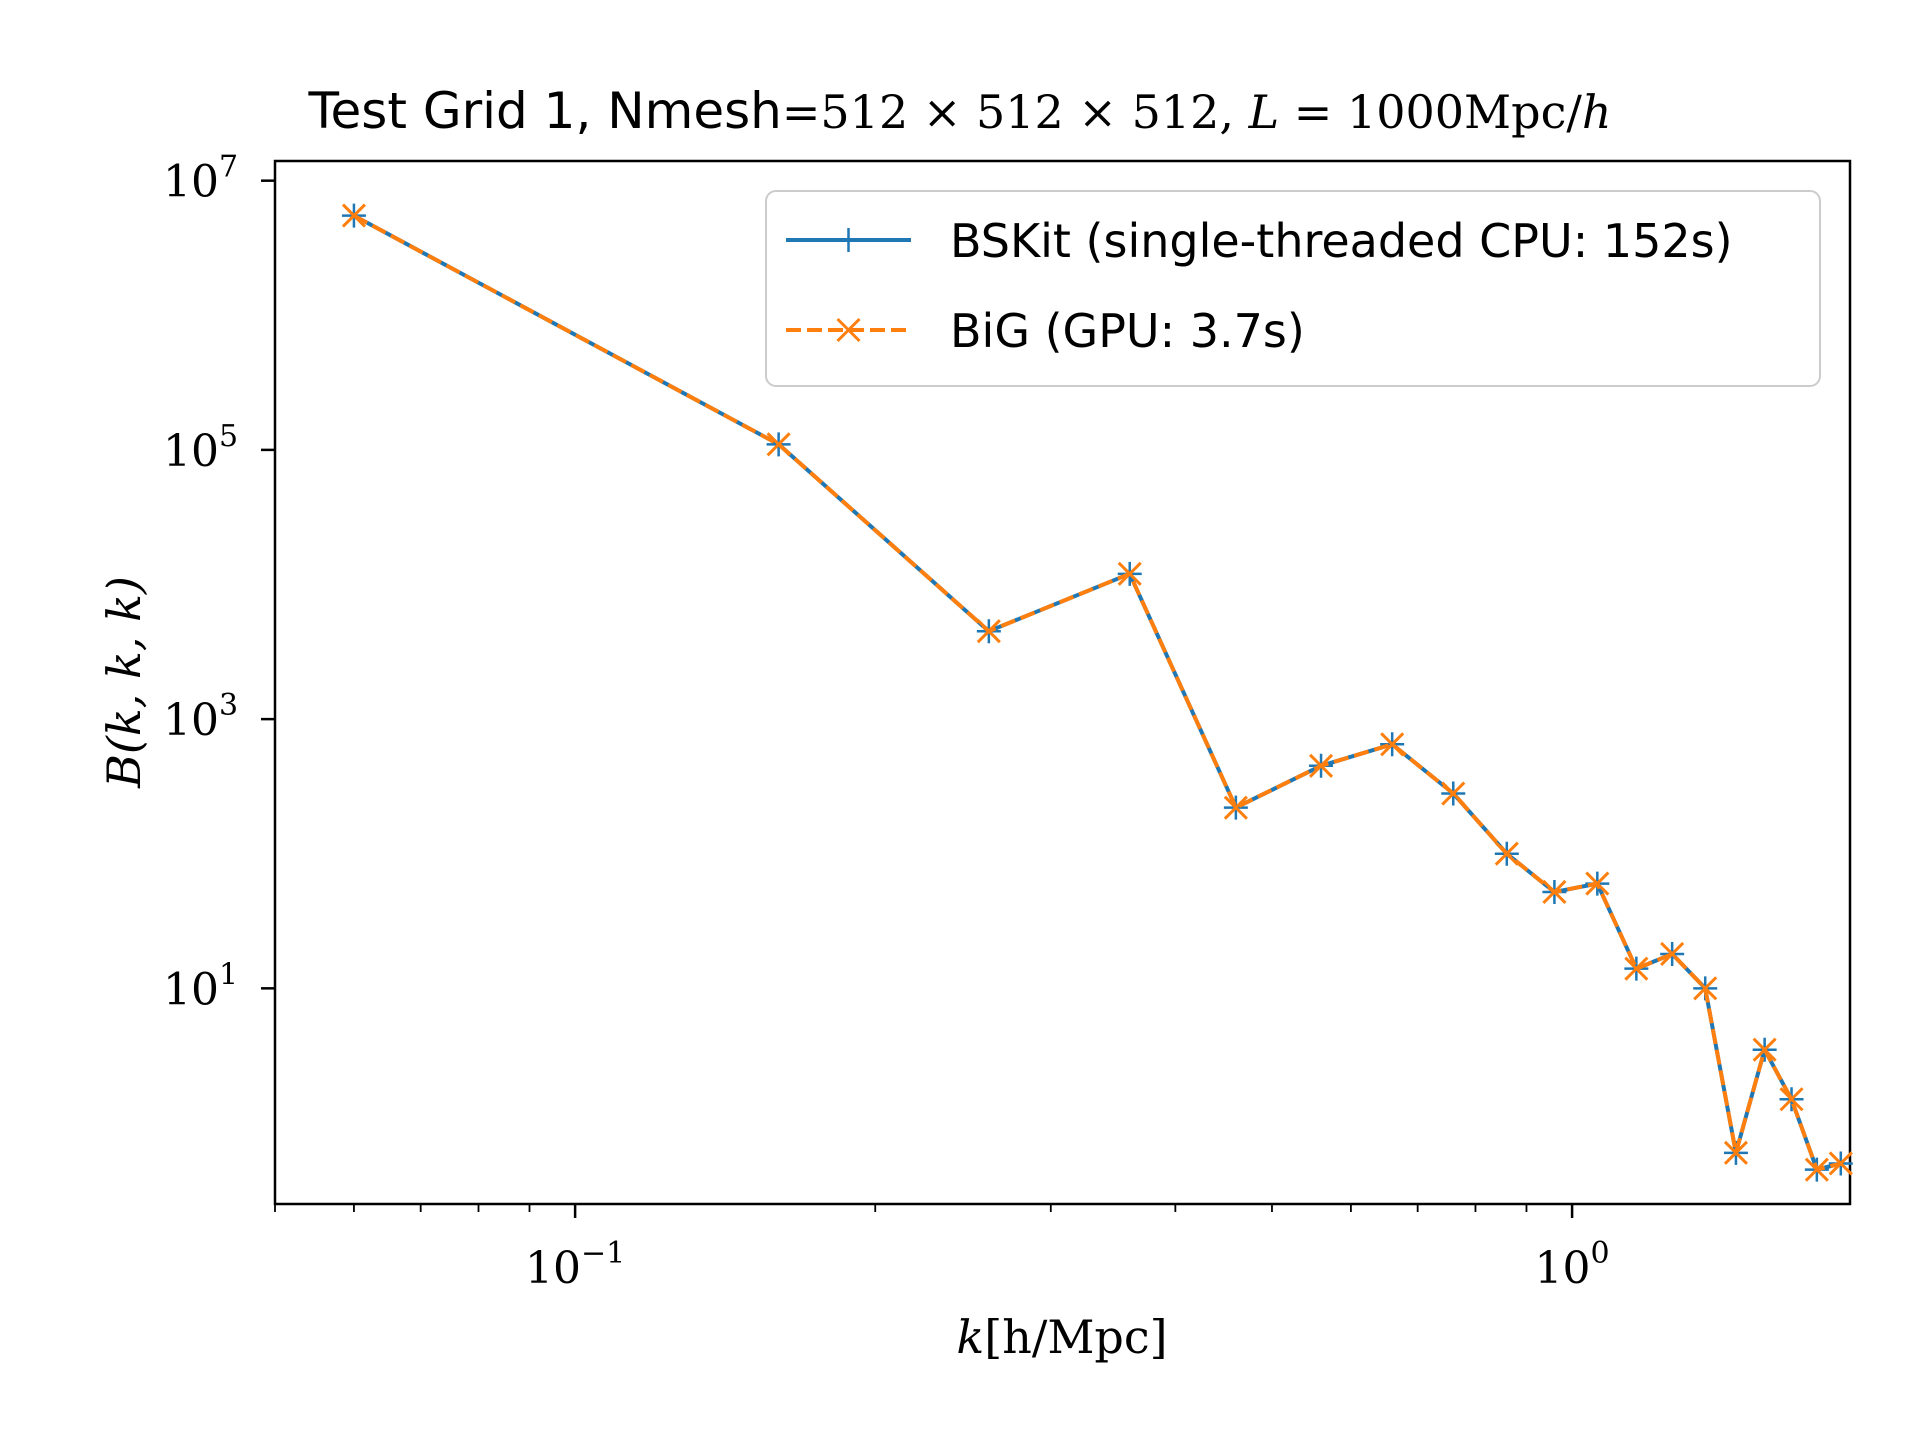 Image resolution: width=1920 pixels, height=1440 pixels. I want to click on y-tick-label: 10¹, so click(200, 986).